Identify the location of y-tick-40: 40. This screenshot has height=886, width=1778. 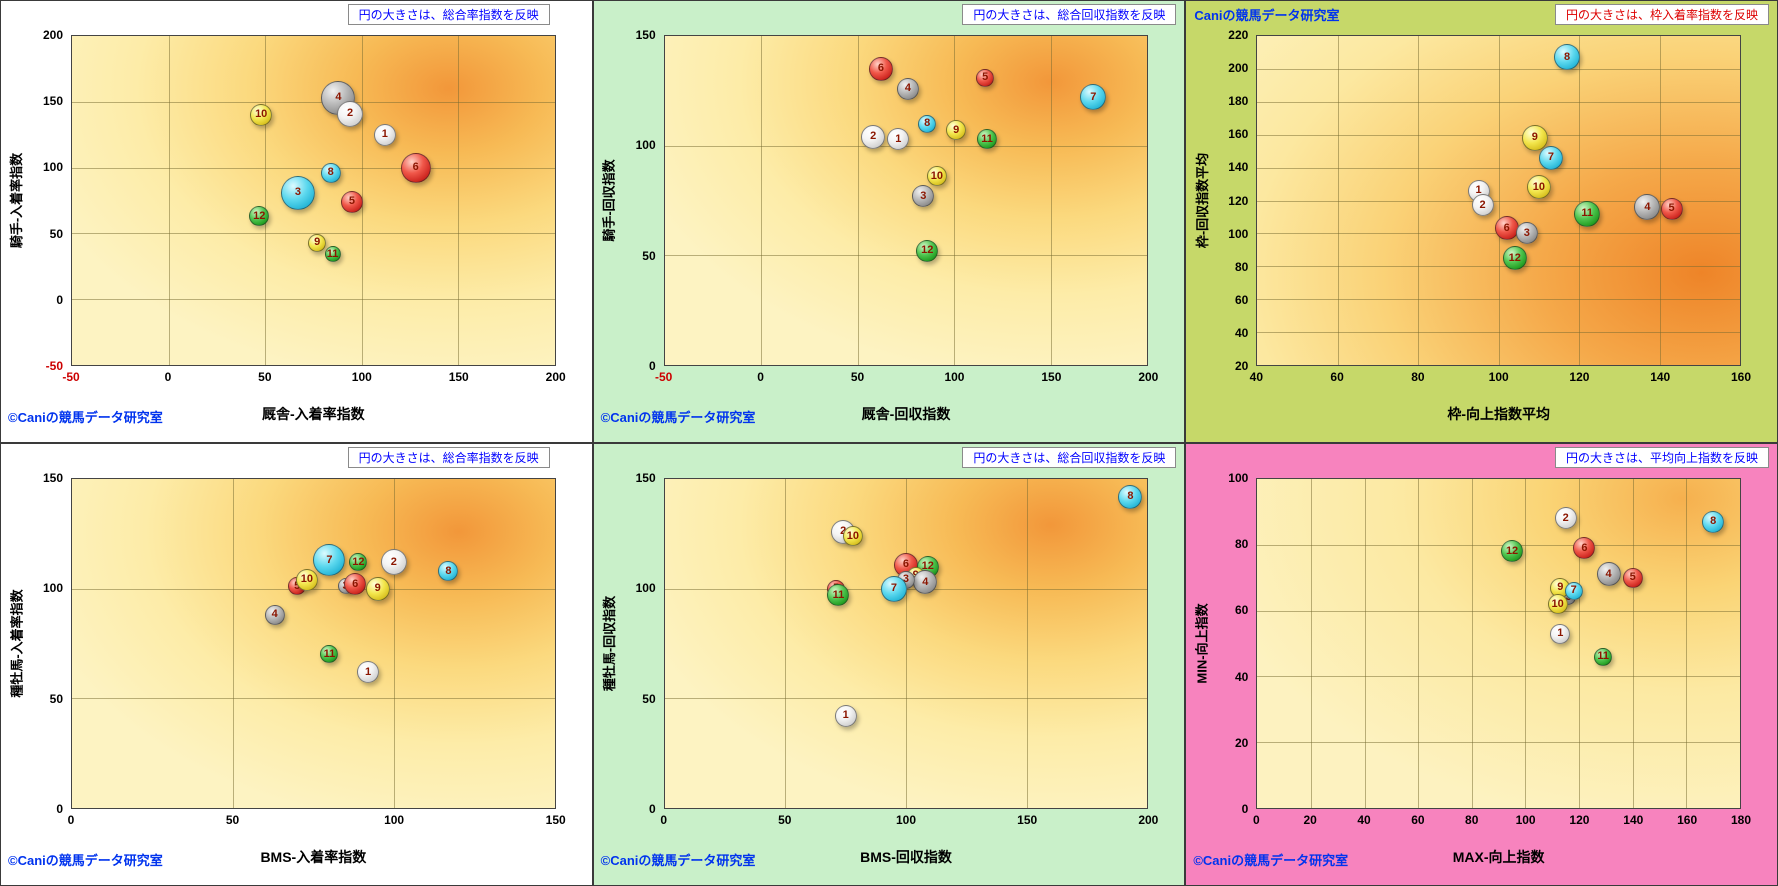
(1241, 332).